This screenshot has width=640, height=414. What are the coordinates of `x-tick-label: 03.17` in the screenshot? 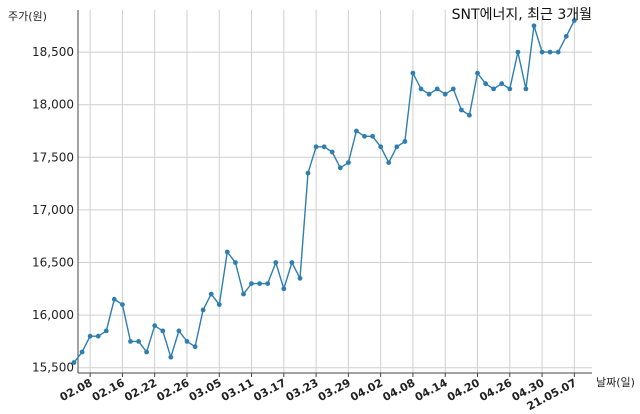 It's located at (269, 390).